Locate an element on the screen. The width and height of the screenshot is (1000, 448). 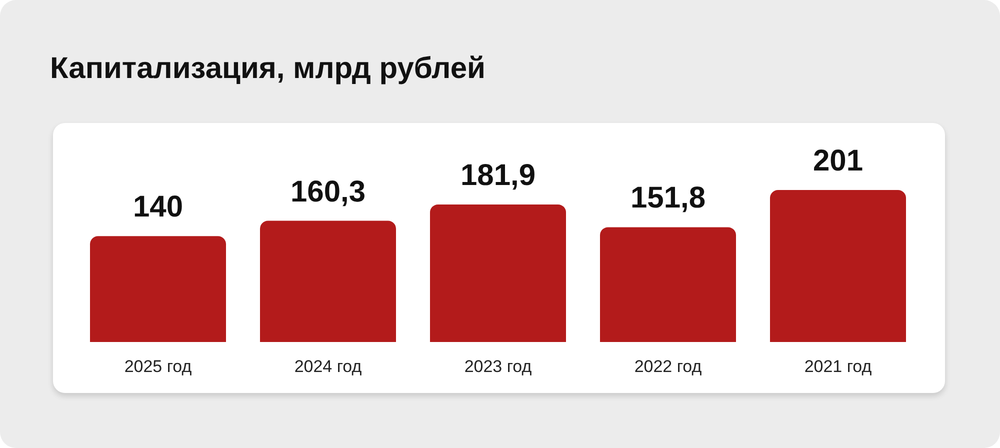
data-label: 151,8 is located at coordinates (668, 198).